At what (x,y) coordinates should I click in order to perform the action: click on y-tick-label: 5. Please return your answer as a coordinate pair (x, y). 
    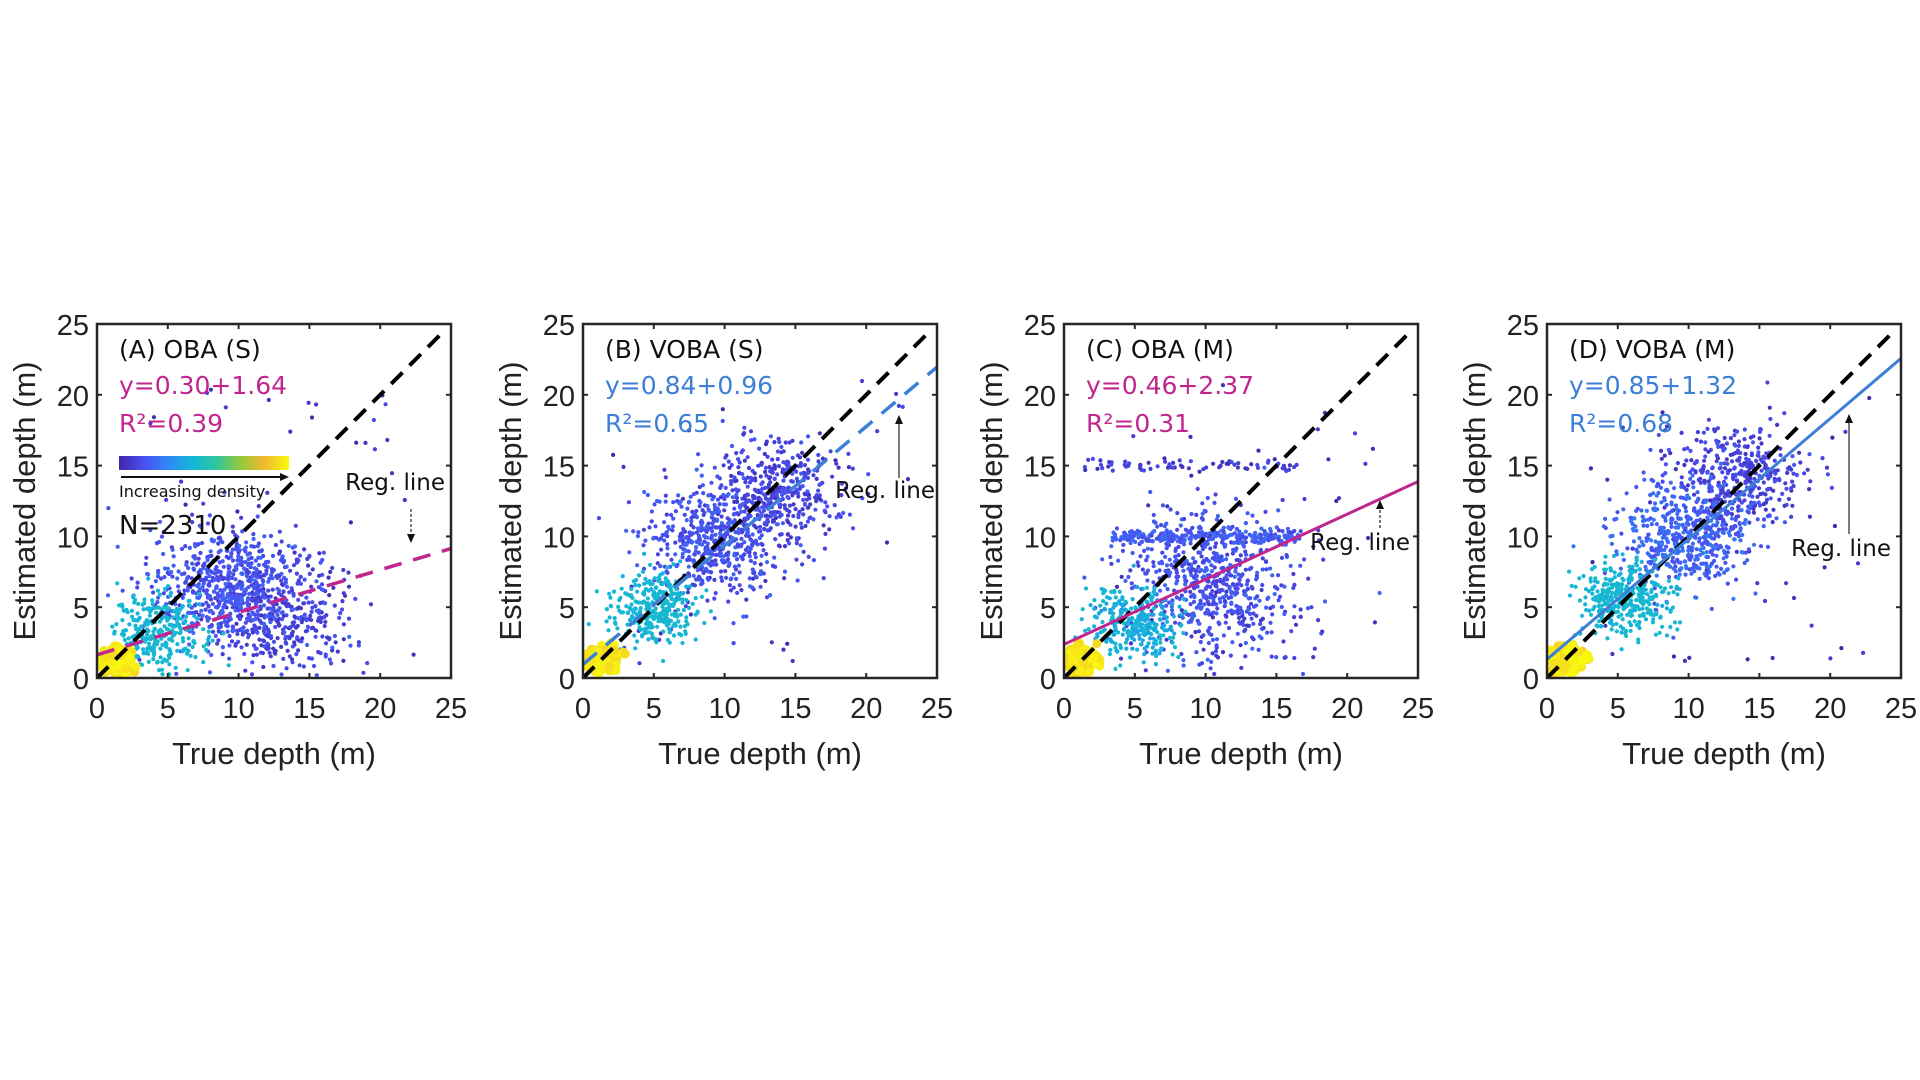
    Looking at the image, I should click on (1048, 609).